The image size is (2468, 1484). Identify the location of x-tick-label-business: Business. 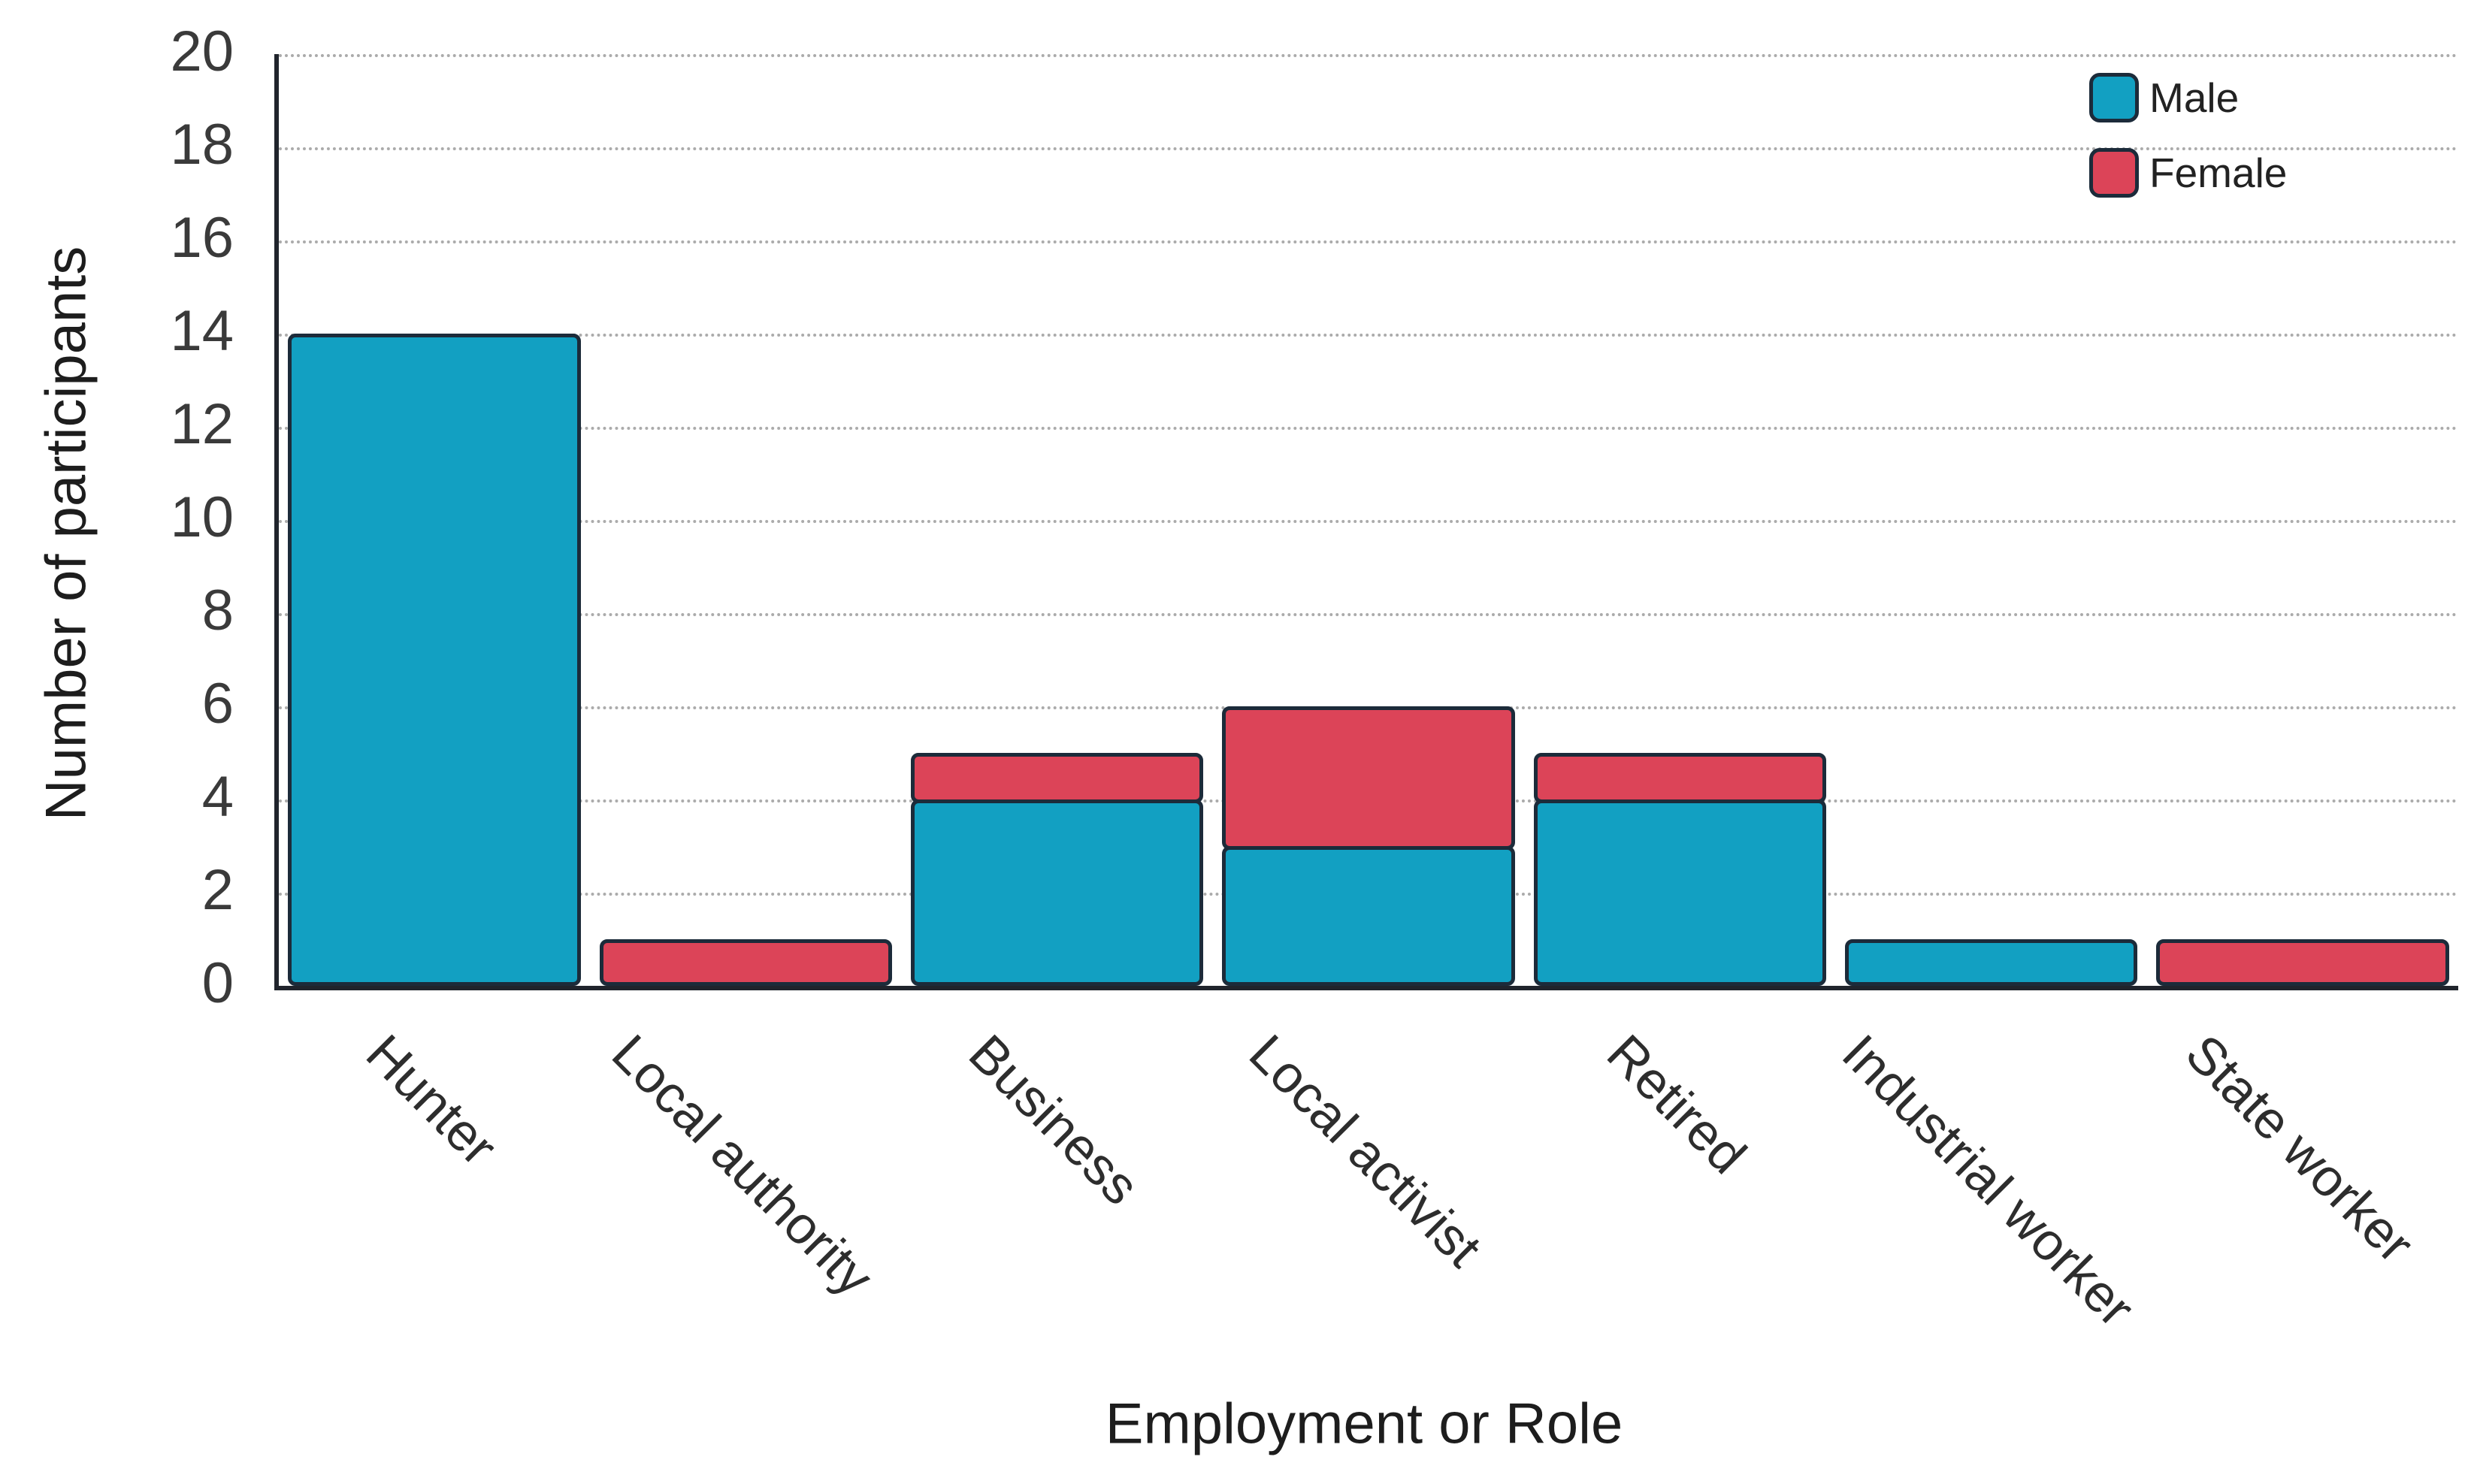
(1054, 1120).